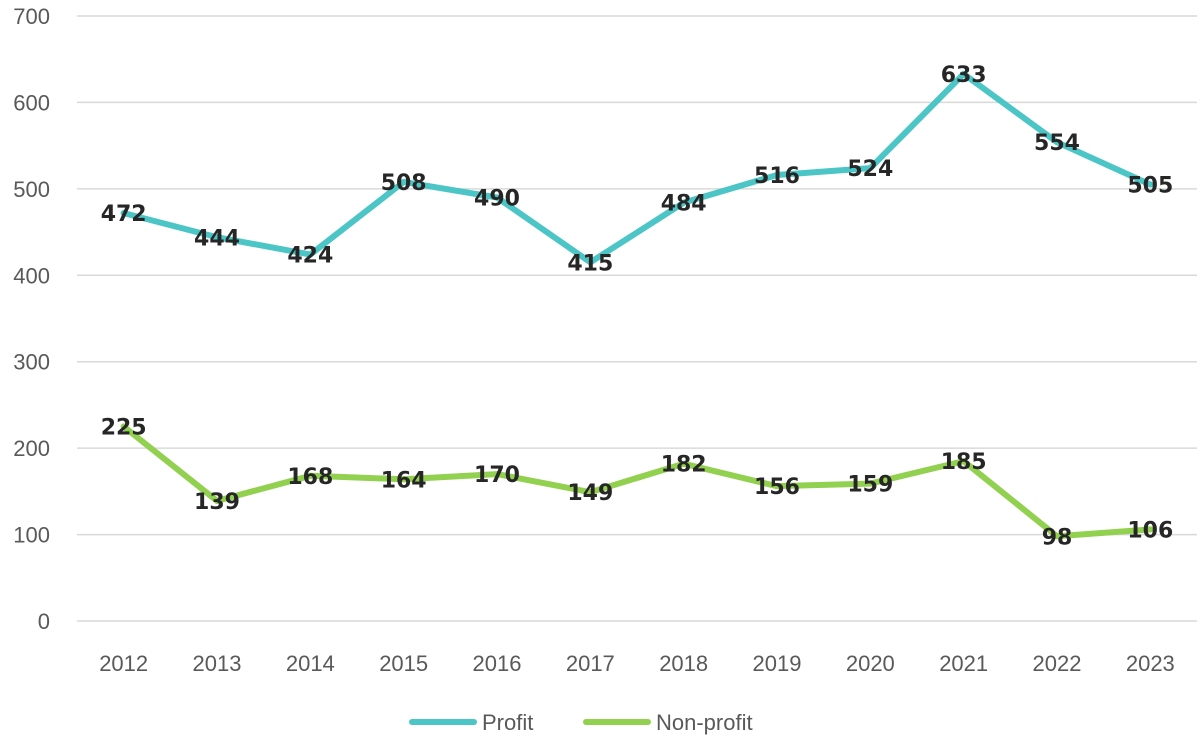 The height and width of the screenshot is (746, 1200). I want to click on x-tick-label: 2016, so click(497, 663).